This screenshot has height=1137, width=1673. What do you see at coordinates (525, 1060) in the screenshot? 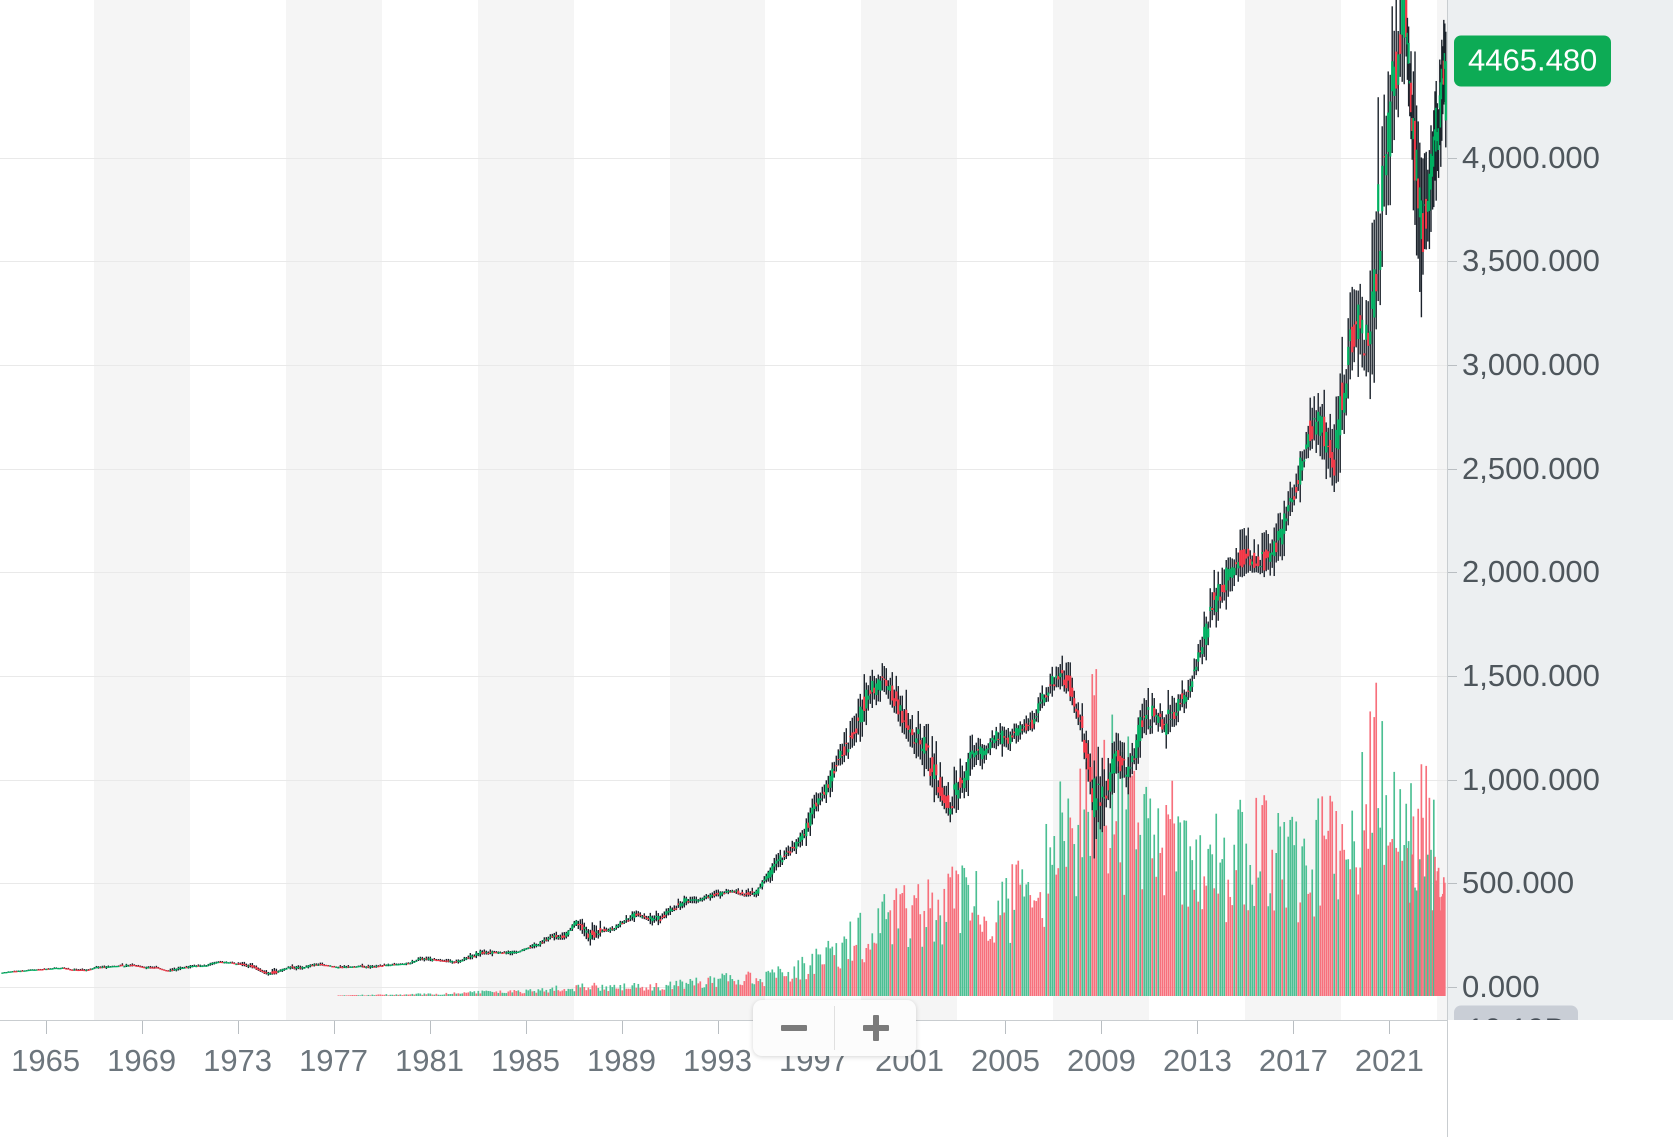
I see `time-axis-label: 1985` at bounding box center [525, 1060].